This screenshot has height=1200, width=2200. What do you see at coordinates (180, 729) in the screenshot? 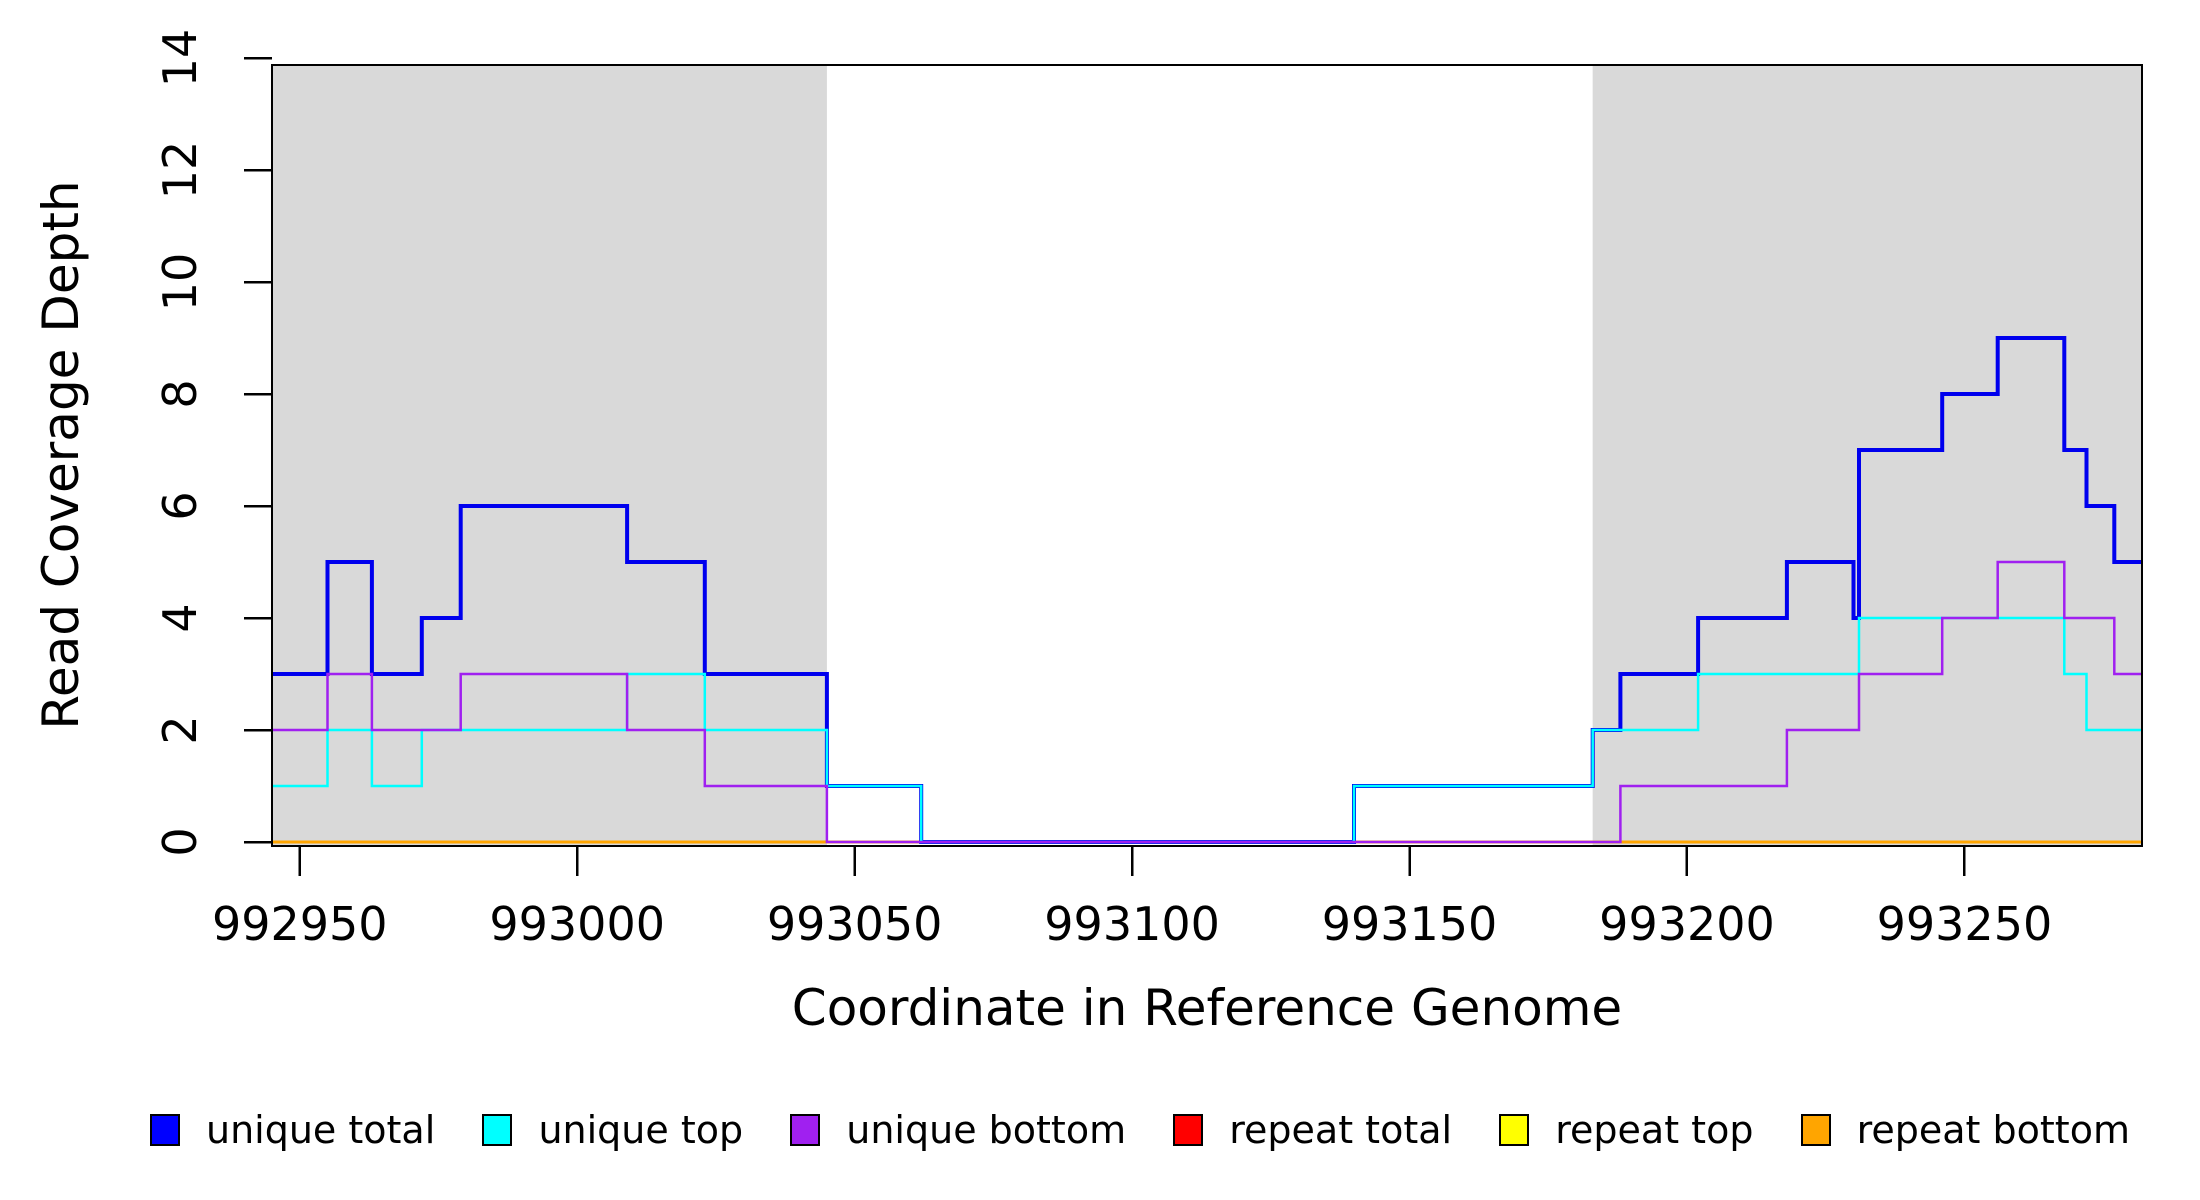
I see `y-tick-label: 2` at bounding box center [180, 729].